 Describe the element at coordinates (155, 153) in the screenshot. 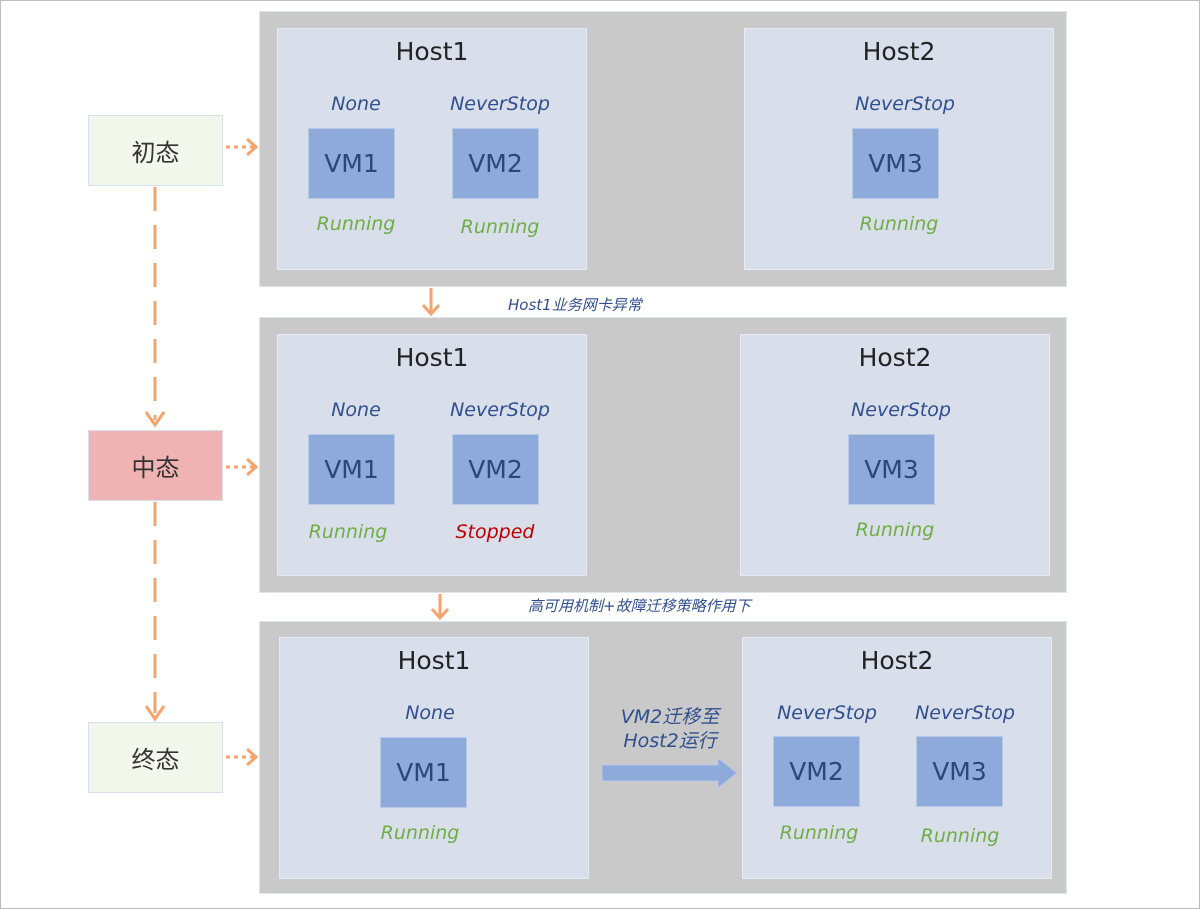

I see `state-label: 初态` at that location.